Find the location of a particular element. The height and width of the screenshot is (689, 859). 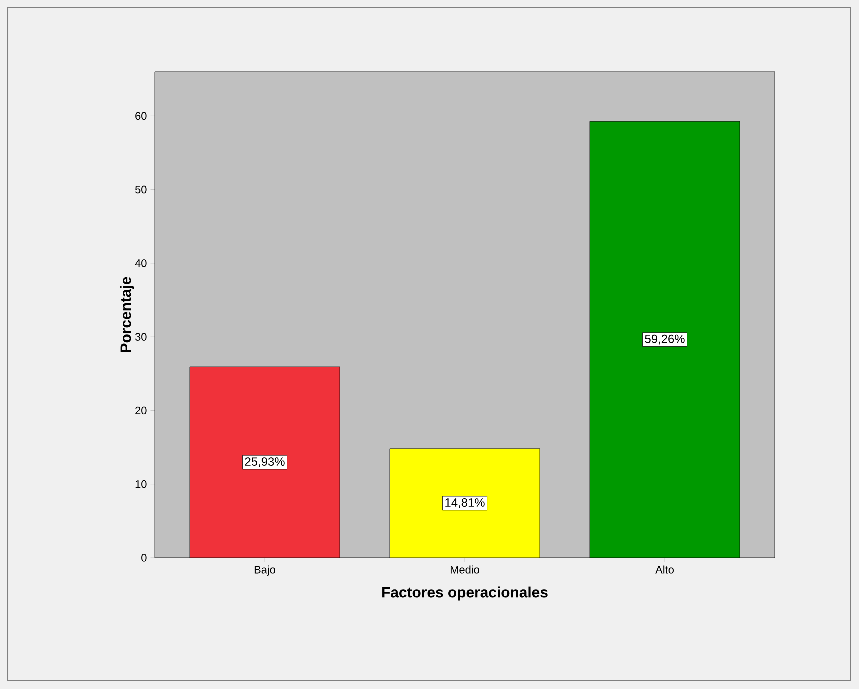

y-tick-label: 20 is located at coordinates (141, 410).